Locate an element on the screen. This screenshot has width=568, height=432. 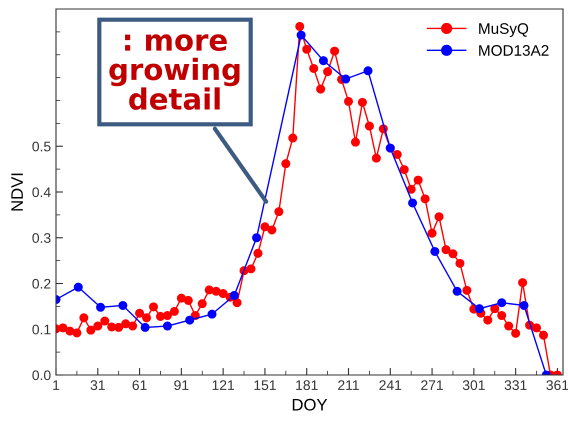
x-tick-label: 31 is located at coordinates (97, 385).